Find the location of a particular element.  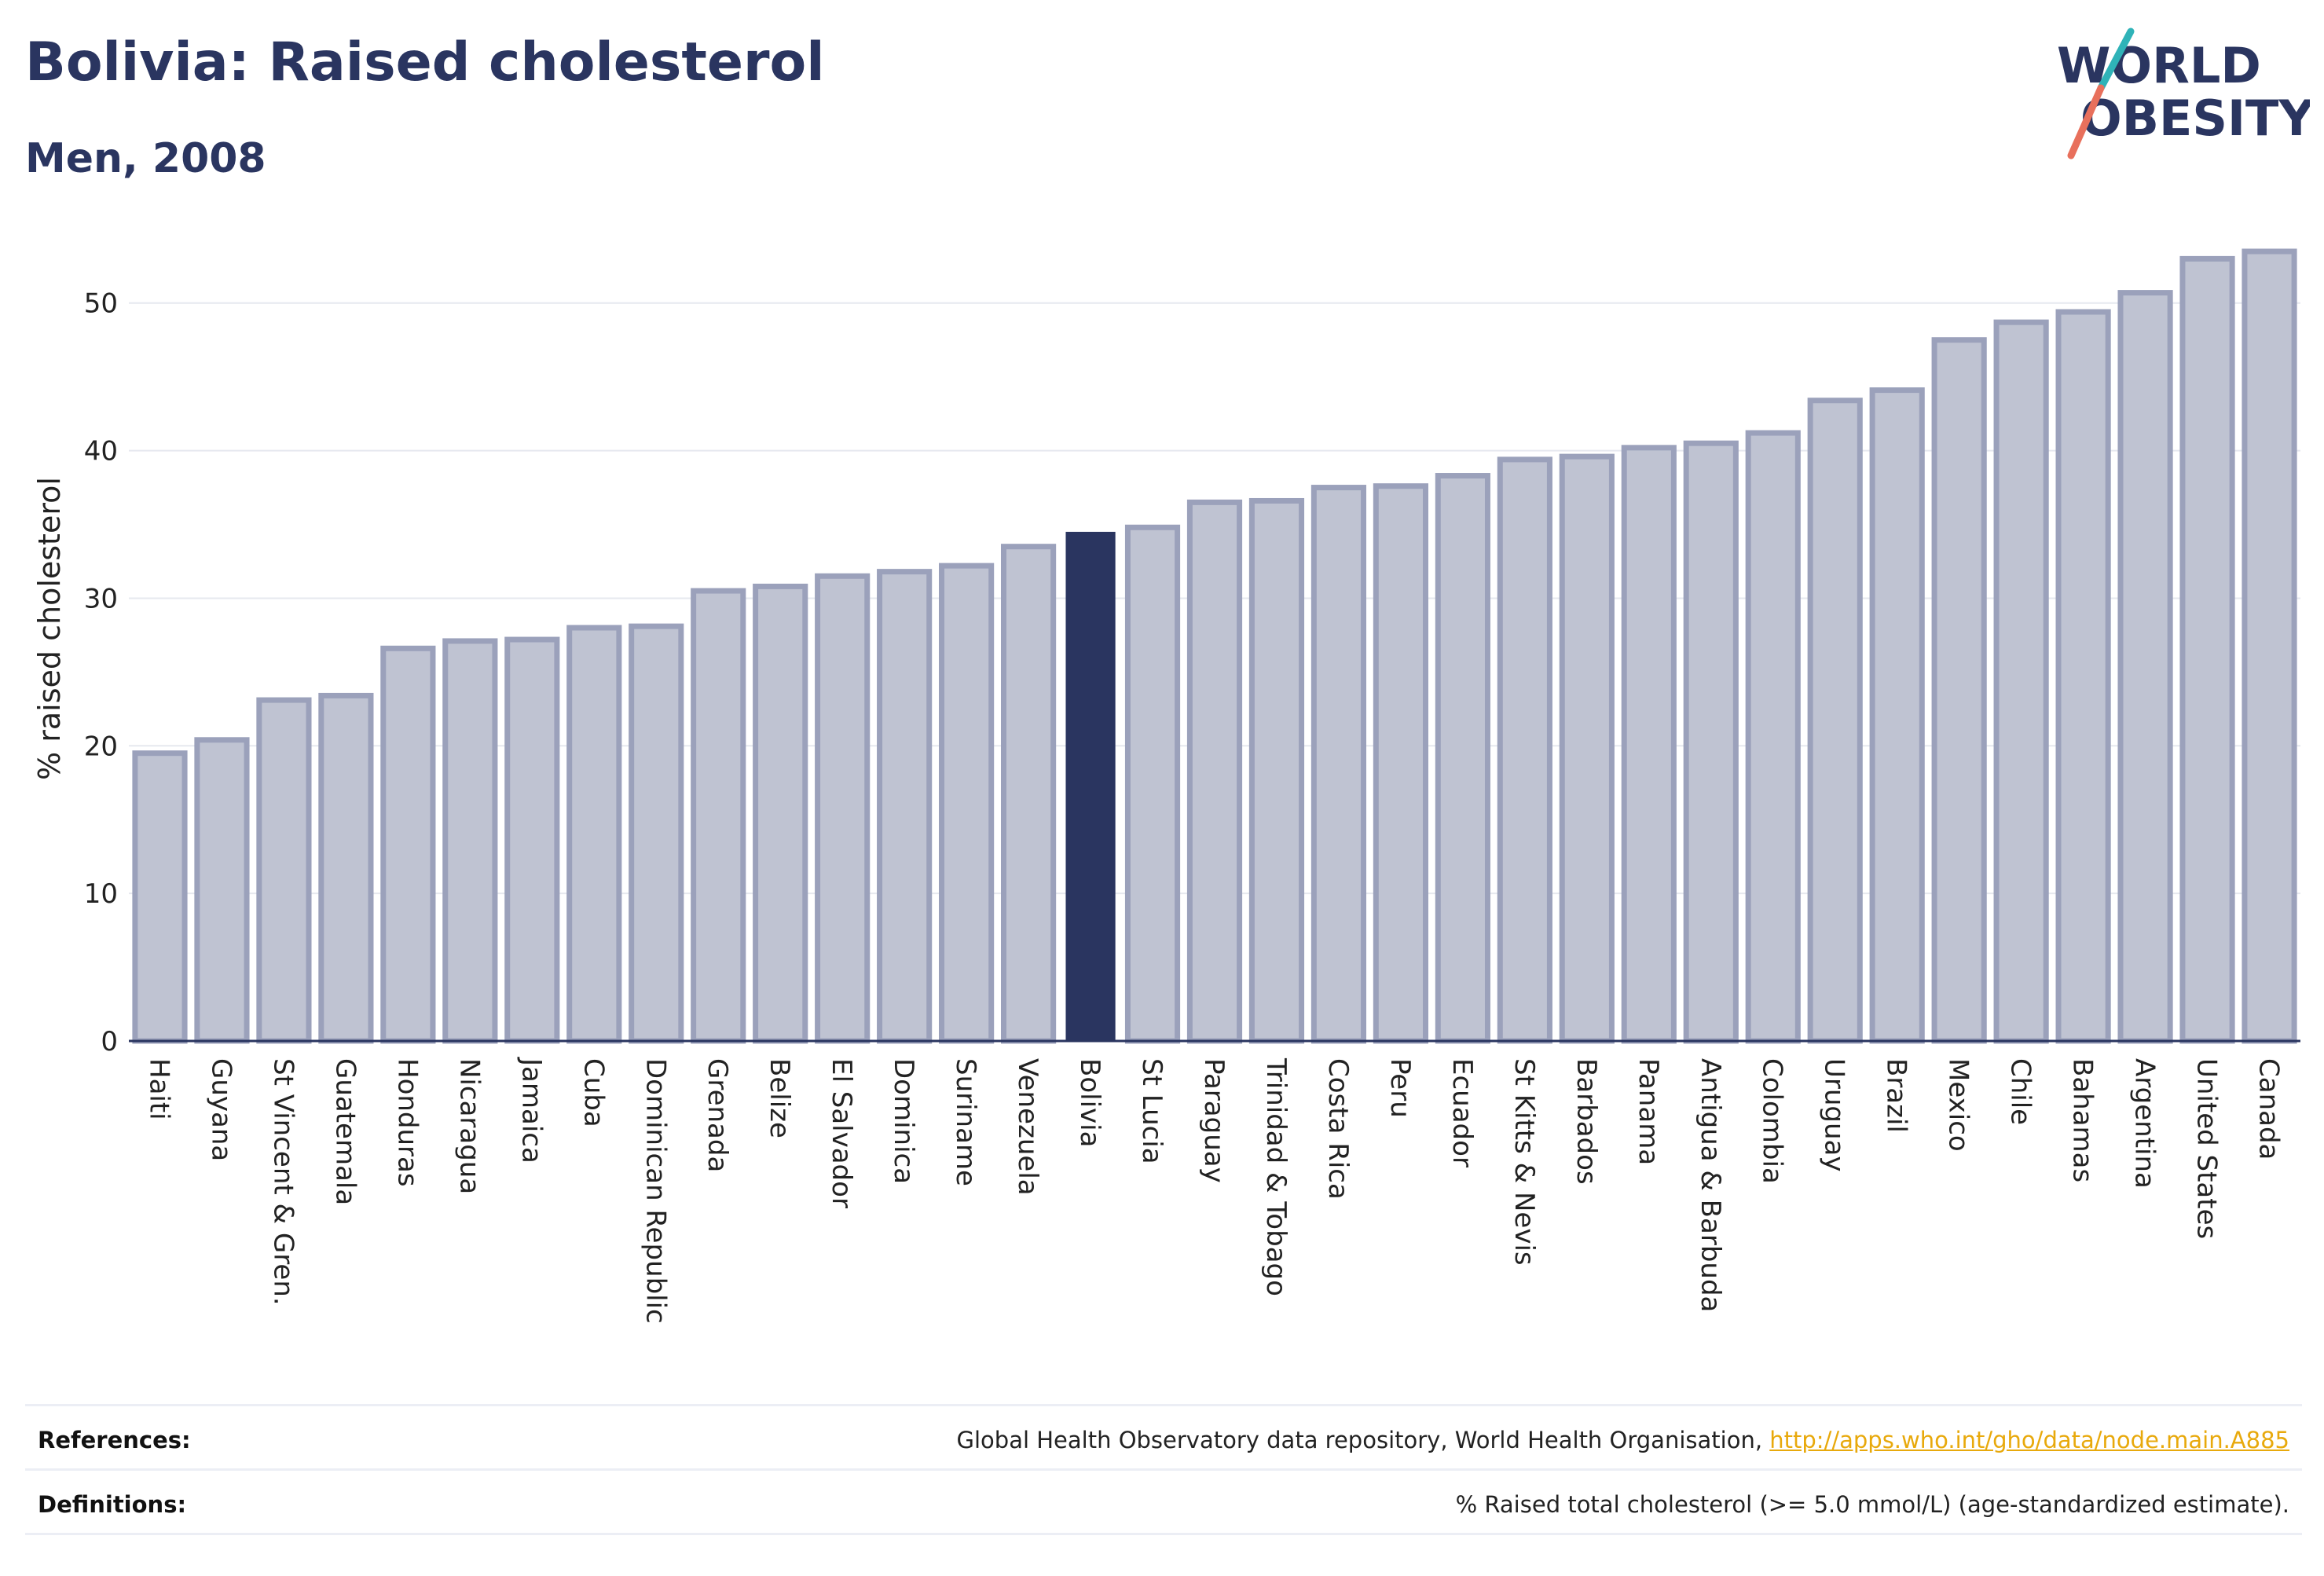

bar-bolivia is located at coordinates (1090, 786).